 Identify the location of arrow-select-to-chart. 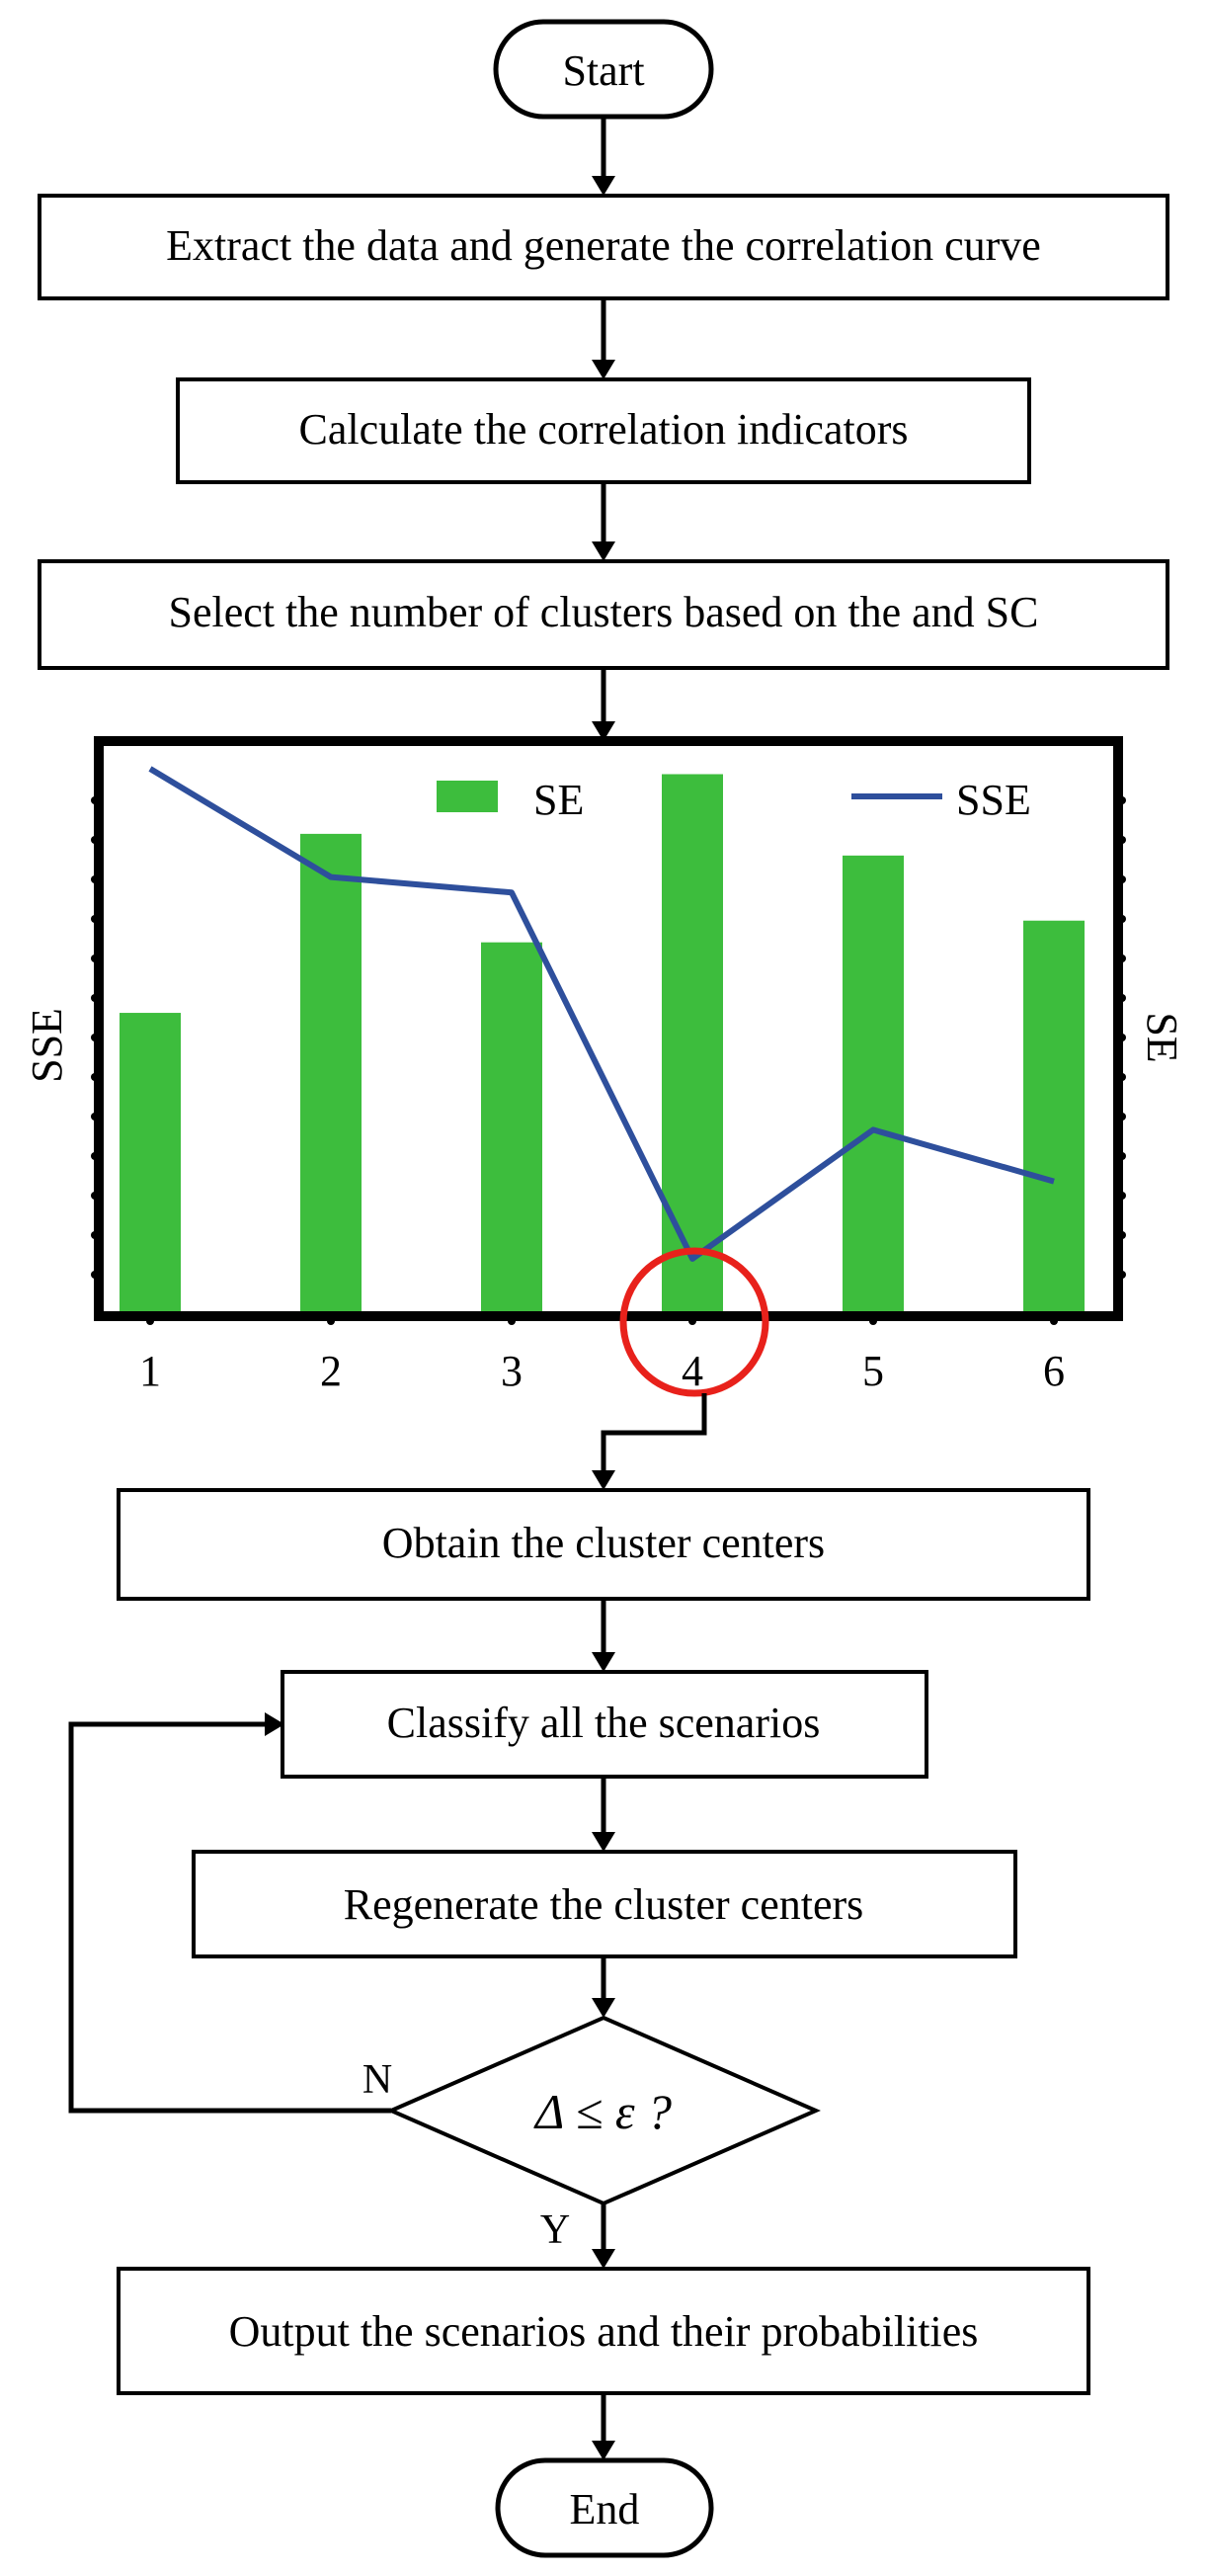
(604, 704).